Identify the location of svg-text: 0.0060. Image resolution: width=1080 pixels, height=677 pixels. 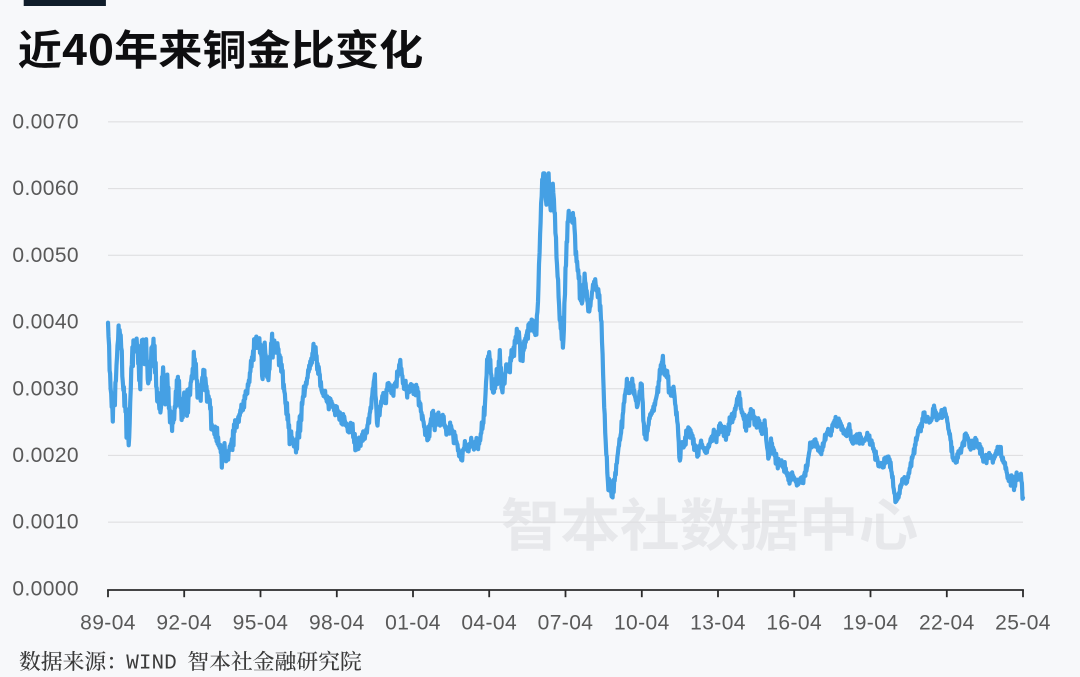
(45, 188).